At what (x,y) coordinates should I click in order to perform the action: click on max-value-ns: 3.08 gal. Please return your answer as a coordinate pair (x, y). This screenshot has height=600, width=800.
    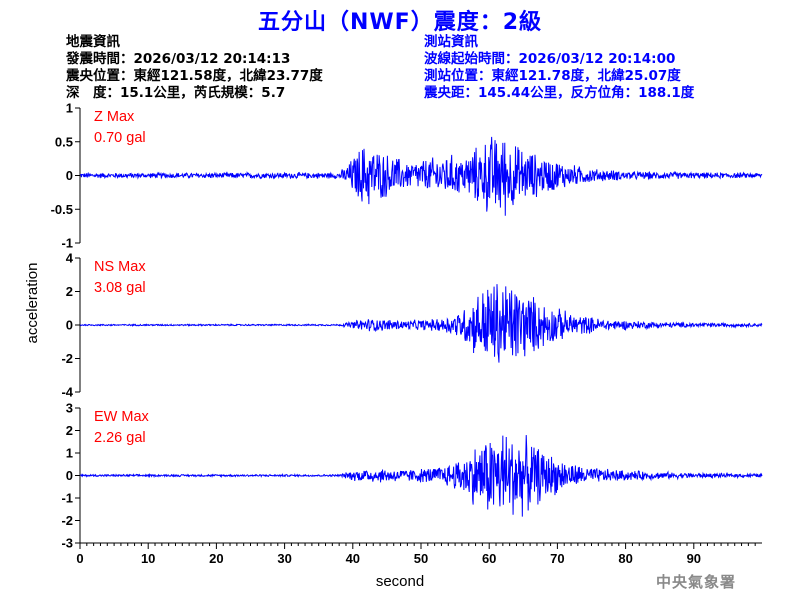
    Looking at the image, I should click on (120, 288).